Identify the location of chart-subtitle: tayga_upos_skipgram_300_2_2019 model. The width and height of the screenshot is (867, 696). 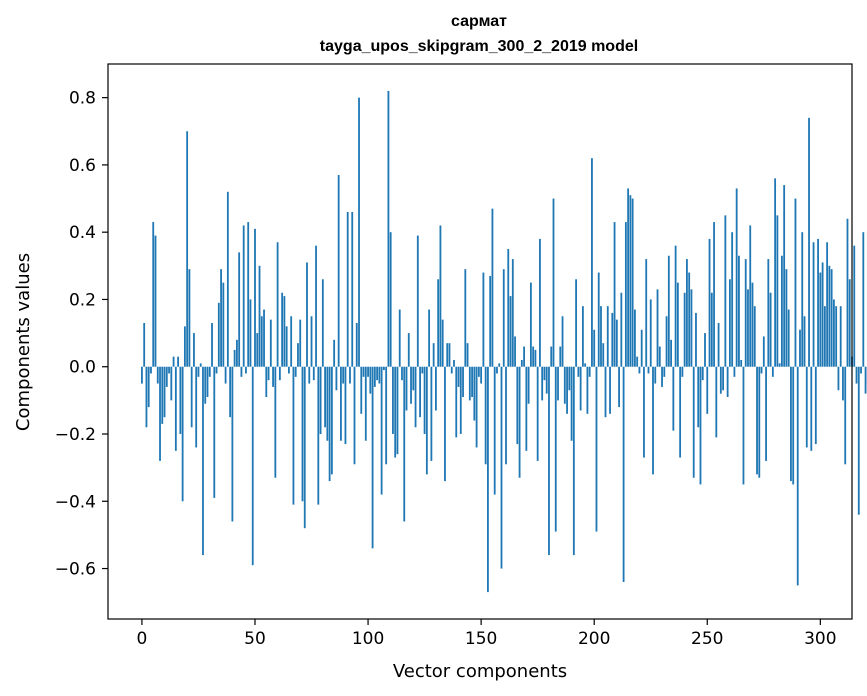
(479, 46).